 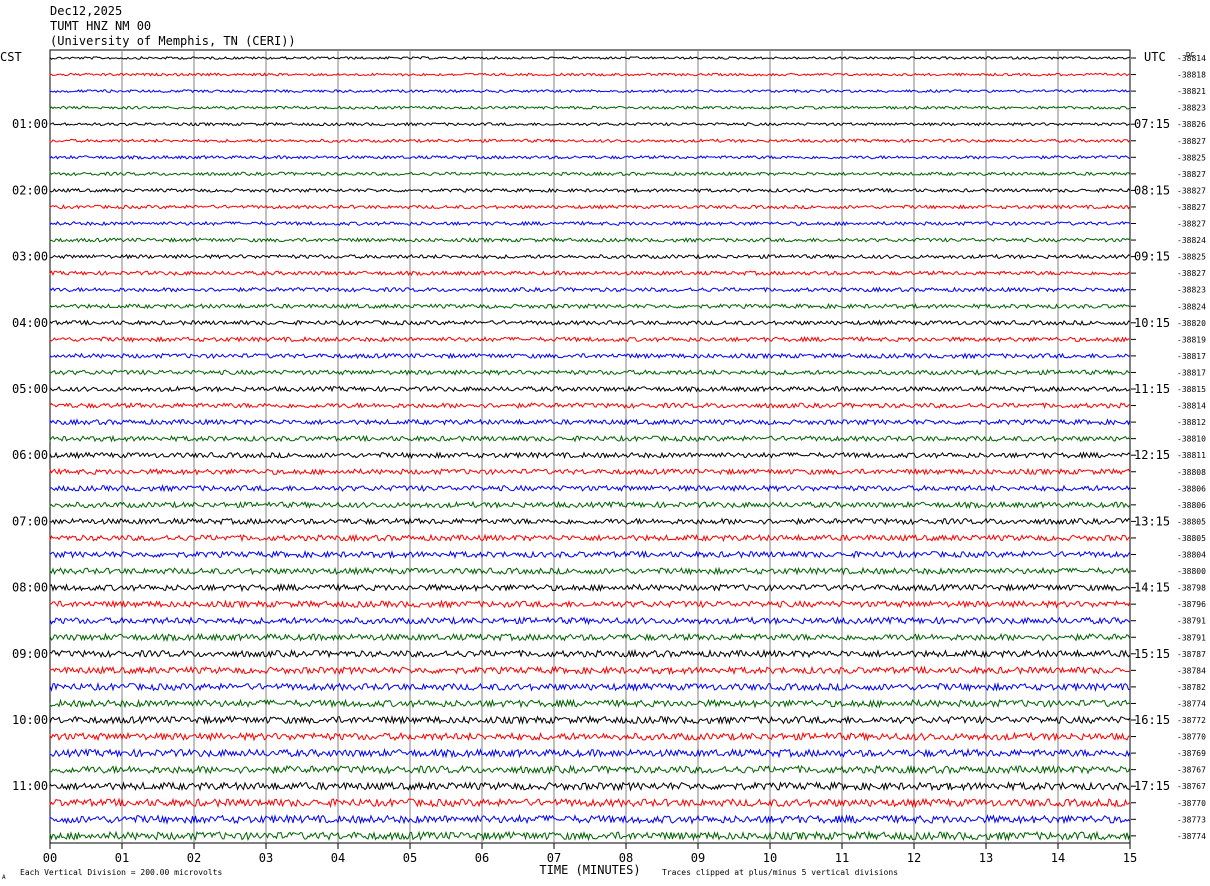 I want to click on right-hour-label: 11:15, so click(x=1152, y=389).